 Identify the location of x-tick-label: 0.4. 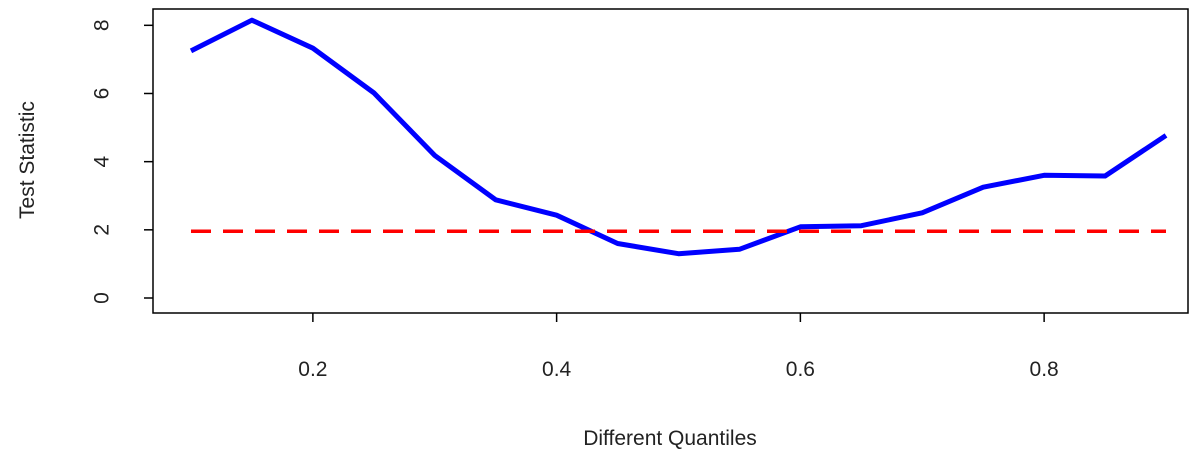
(557, 369).